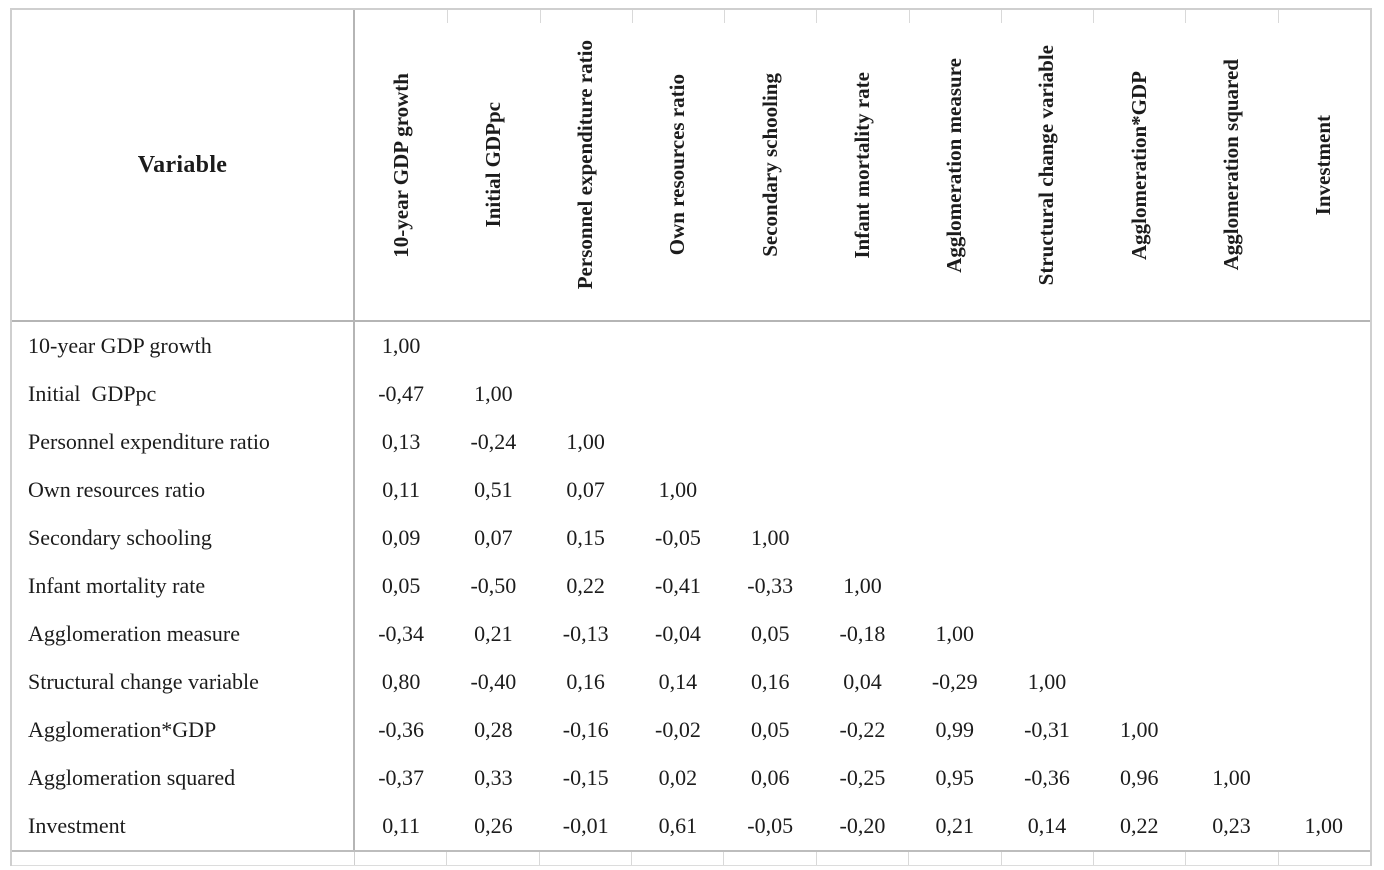 Image resolution: width=1384 pixels, height=870 pixels. What do you see at coordinates (401, 634) in the screenshot?
I see `correlation-value-cell: -0,34` at bounding box center [401, 634].